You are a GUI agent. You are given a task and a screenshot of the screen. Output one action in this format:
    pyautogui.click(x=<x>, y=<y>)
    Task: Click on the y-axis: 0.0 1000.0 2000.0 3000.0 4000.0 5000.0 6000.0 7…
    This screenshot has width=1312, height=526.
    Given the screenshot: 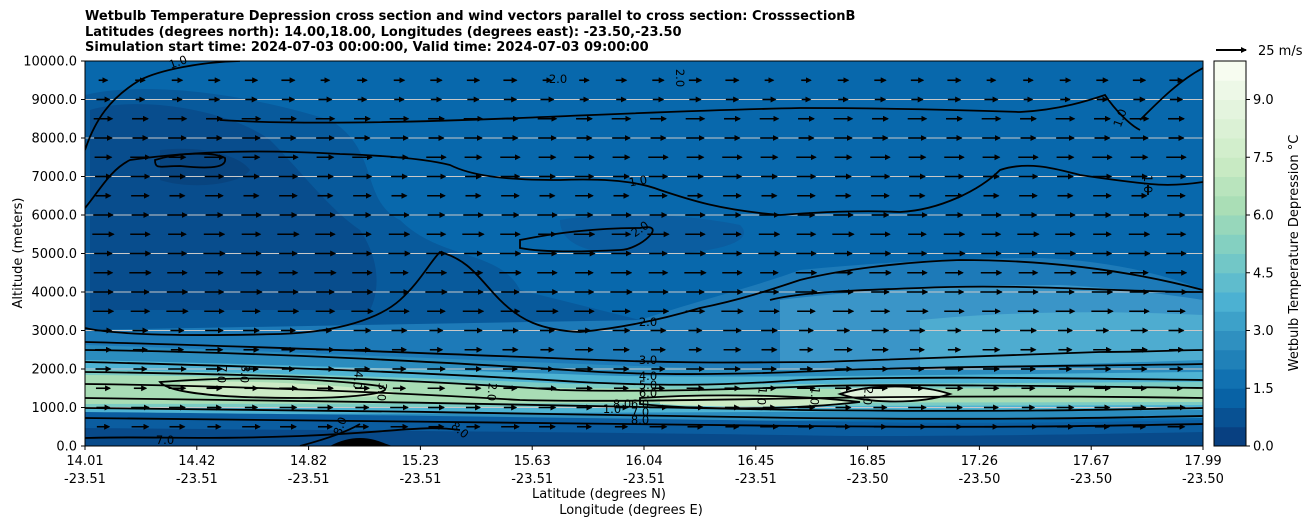 What is the action you would take?
    pyautogui.click(x=54, y=255)
    